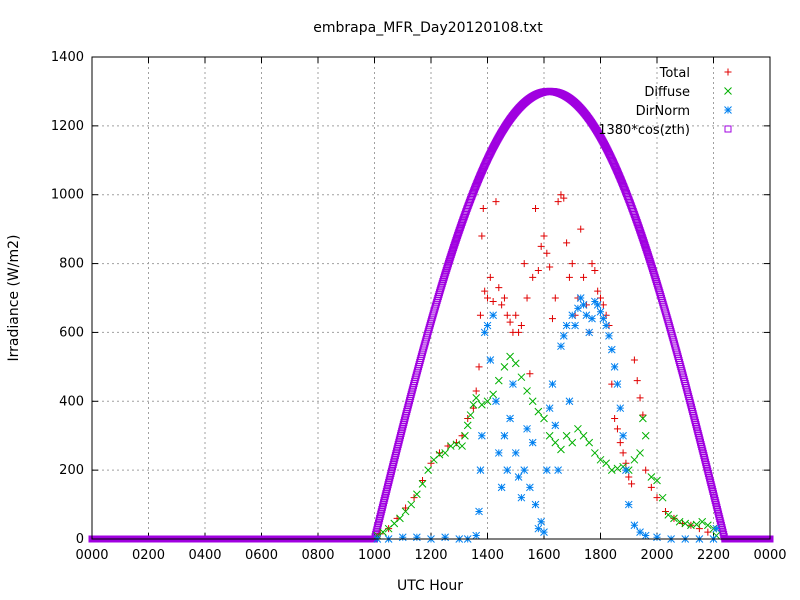  What do you see at coordinates (91, 555) in the screenshot?
I see `x-tick-label: 0000` at bounding box center [91, 555].